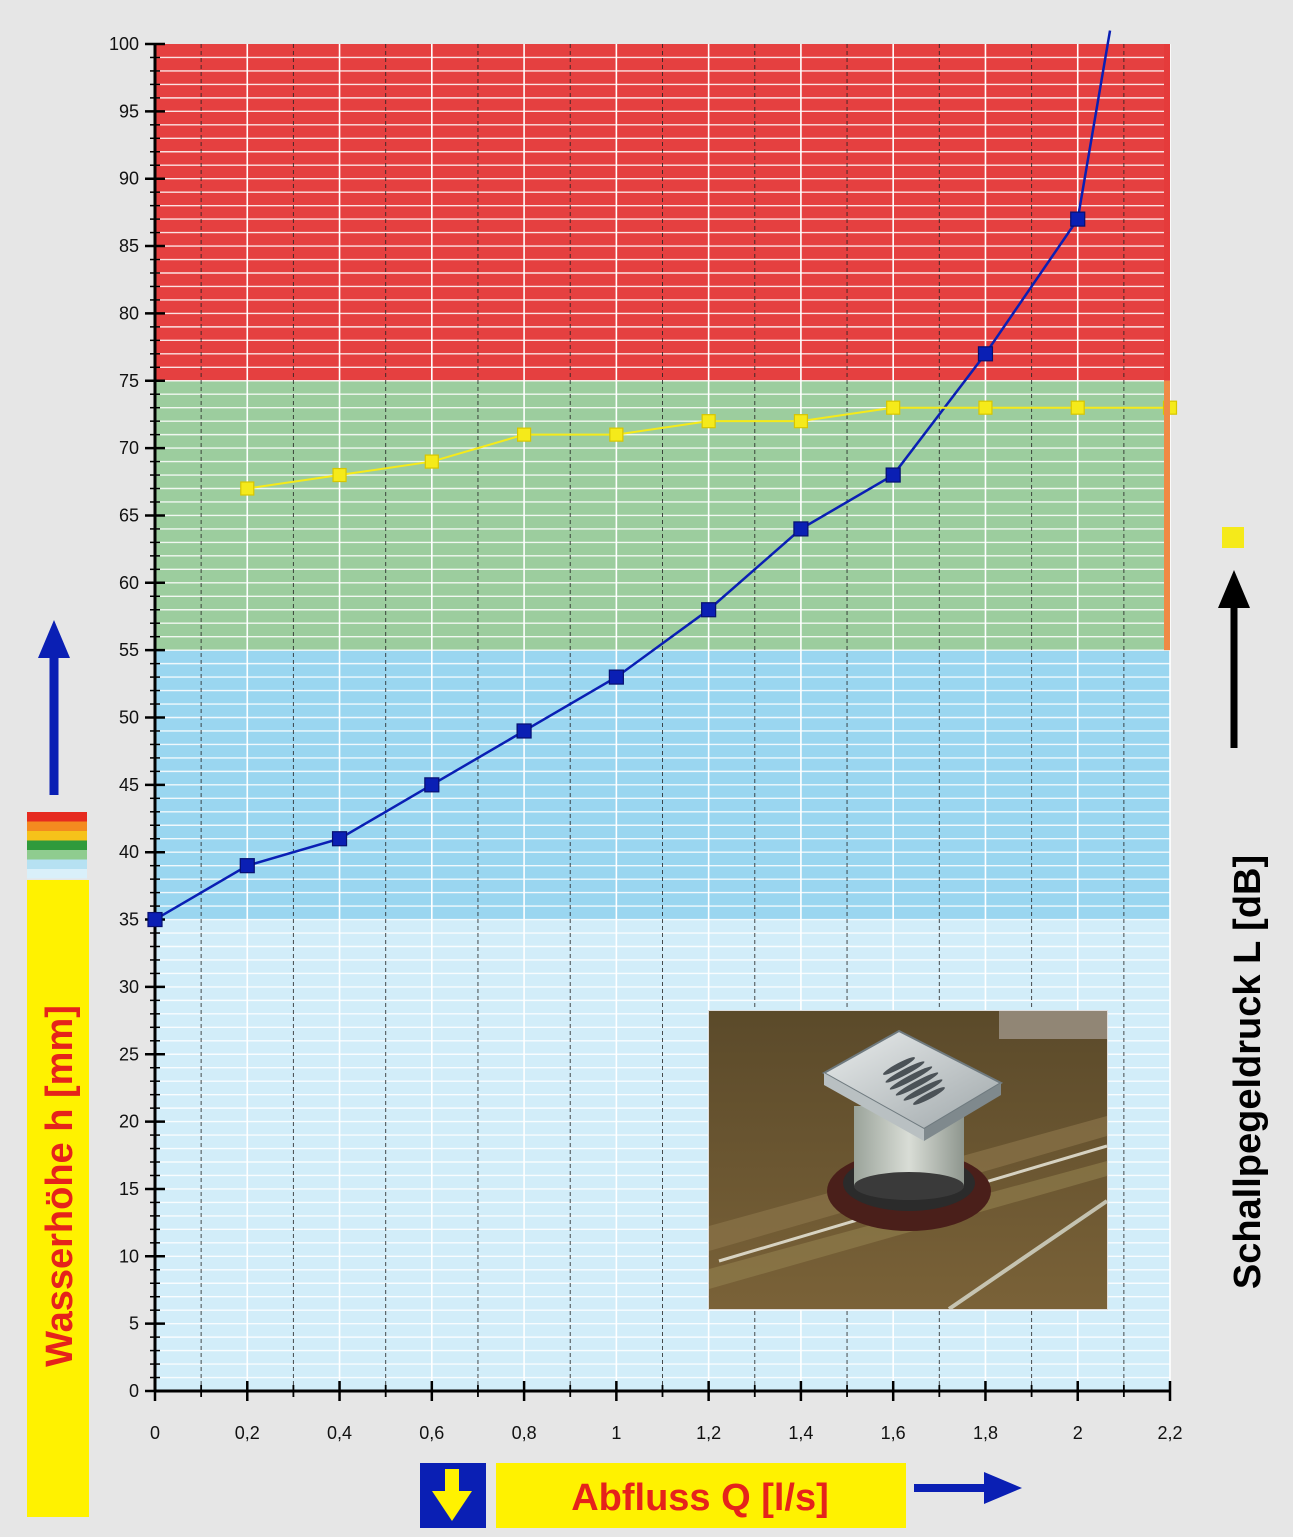 This screenshot has width=1293, height=1537. I want to click on y-tick-label: 80, so click(129, 313).